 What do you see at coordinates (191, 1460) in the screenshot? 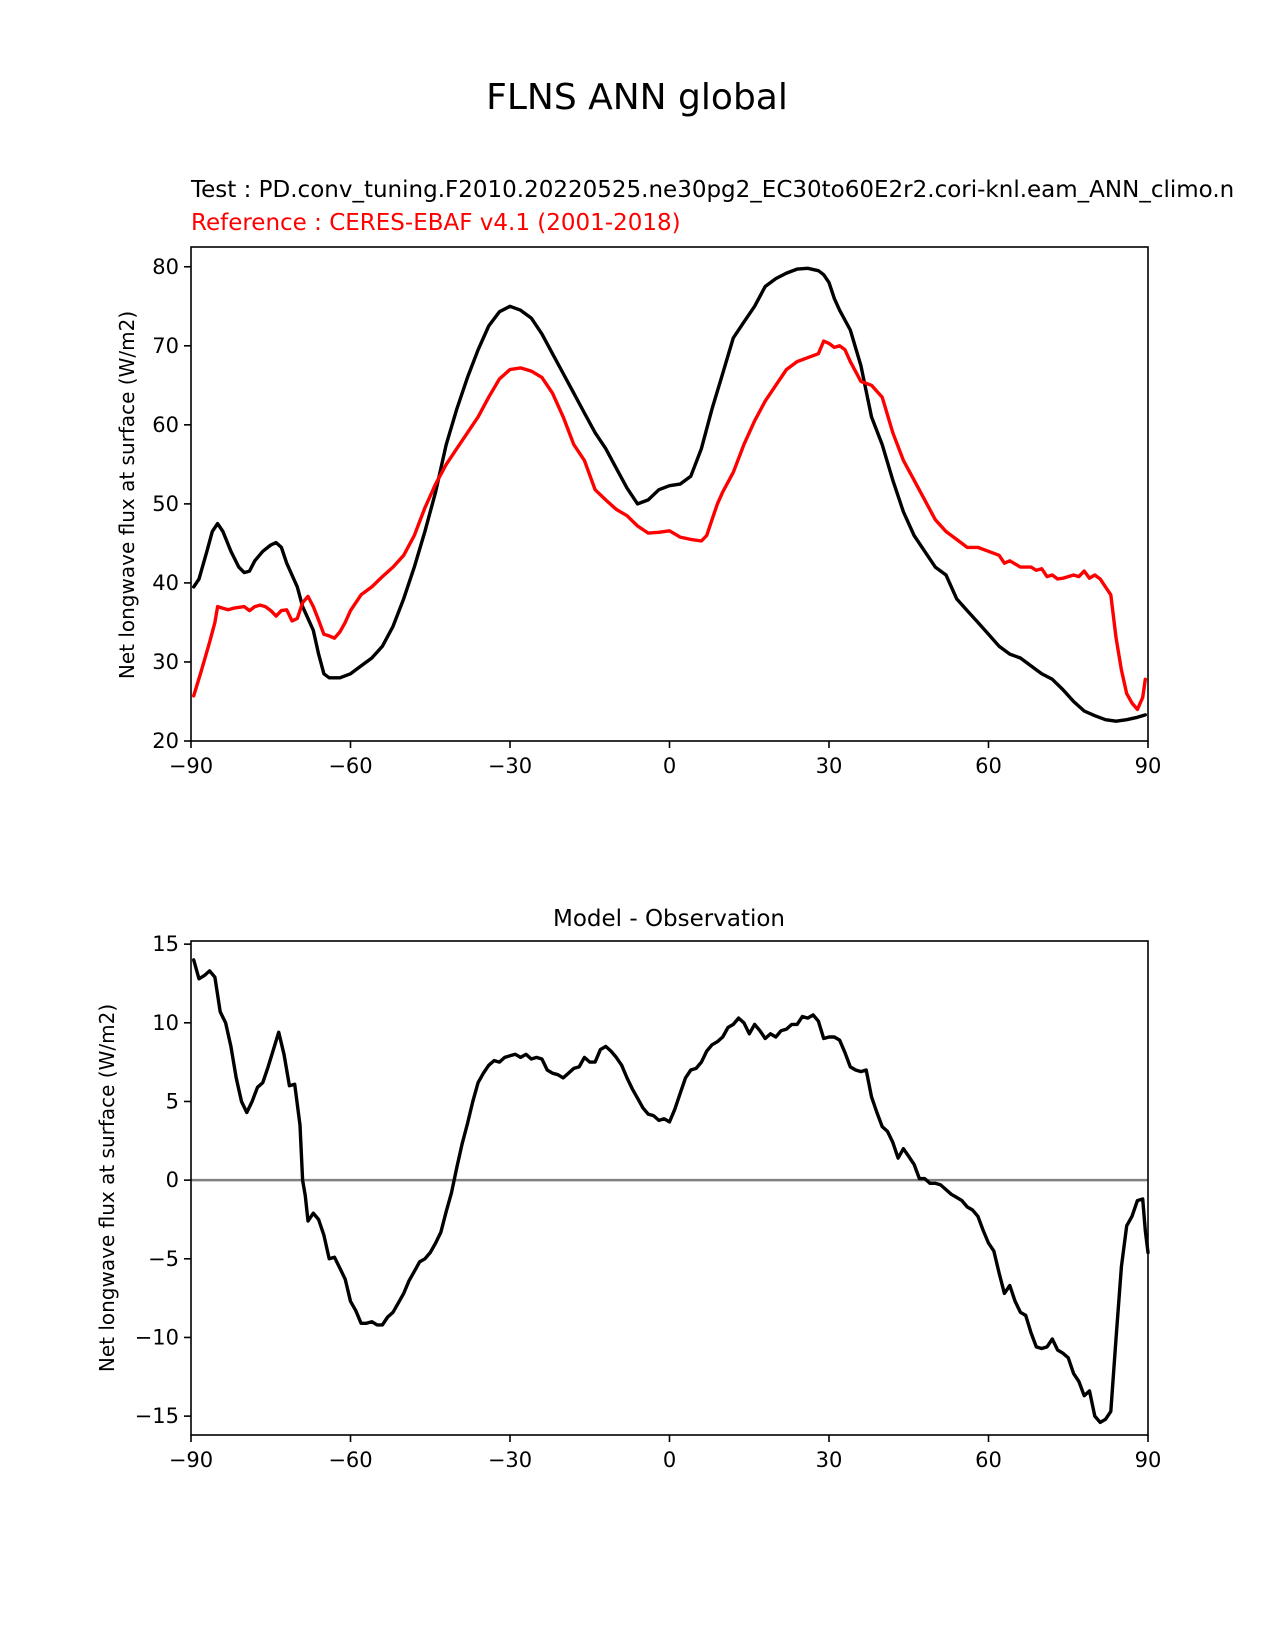
I see `bottom-x-tick-label: −90` at bounding box center [191, 1460].